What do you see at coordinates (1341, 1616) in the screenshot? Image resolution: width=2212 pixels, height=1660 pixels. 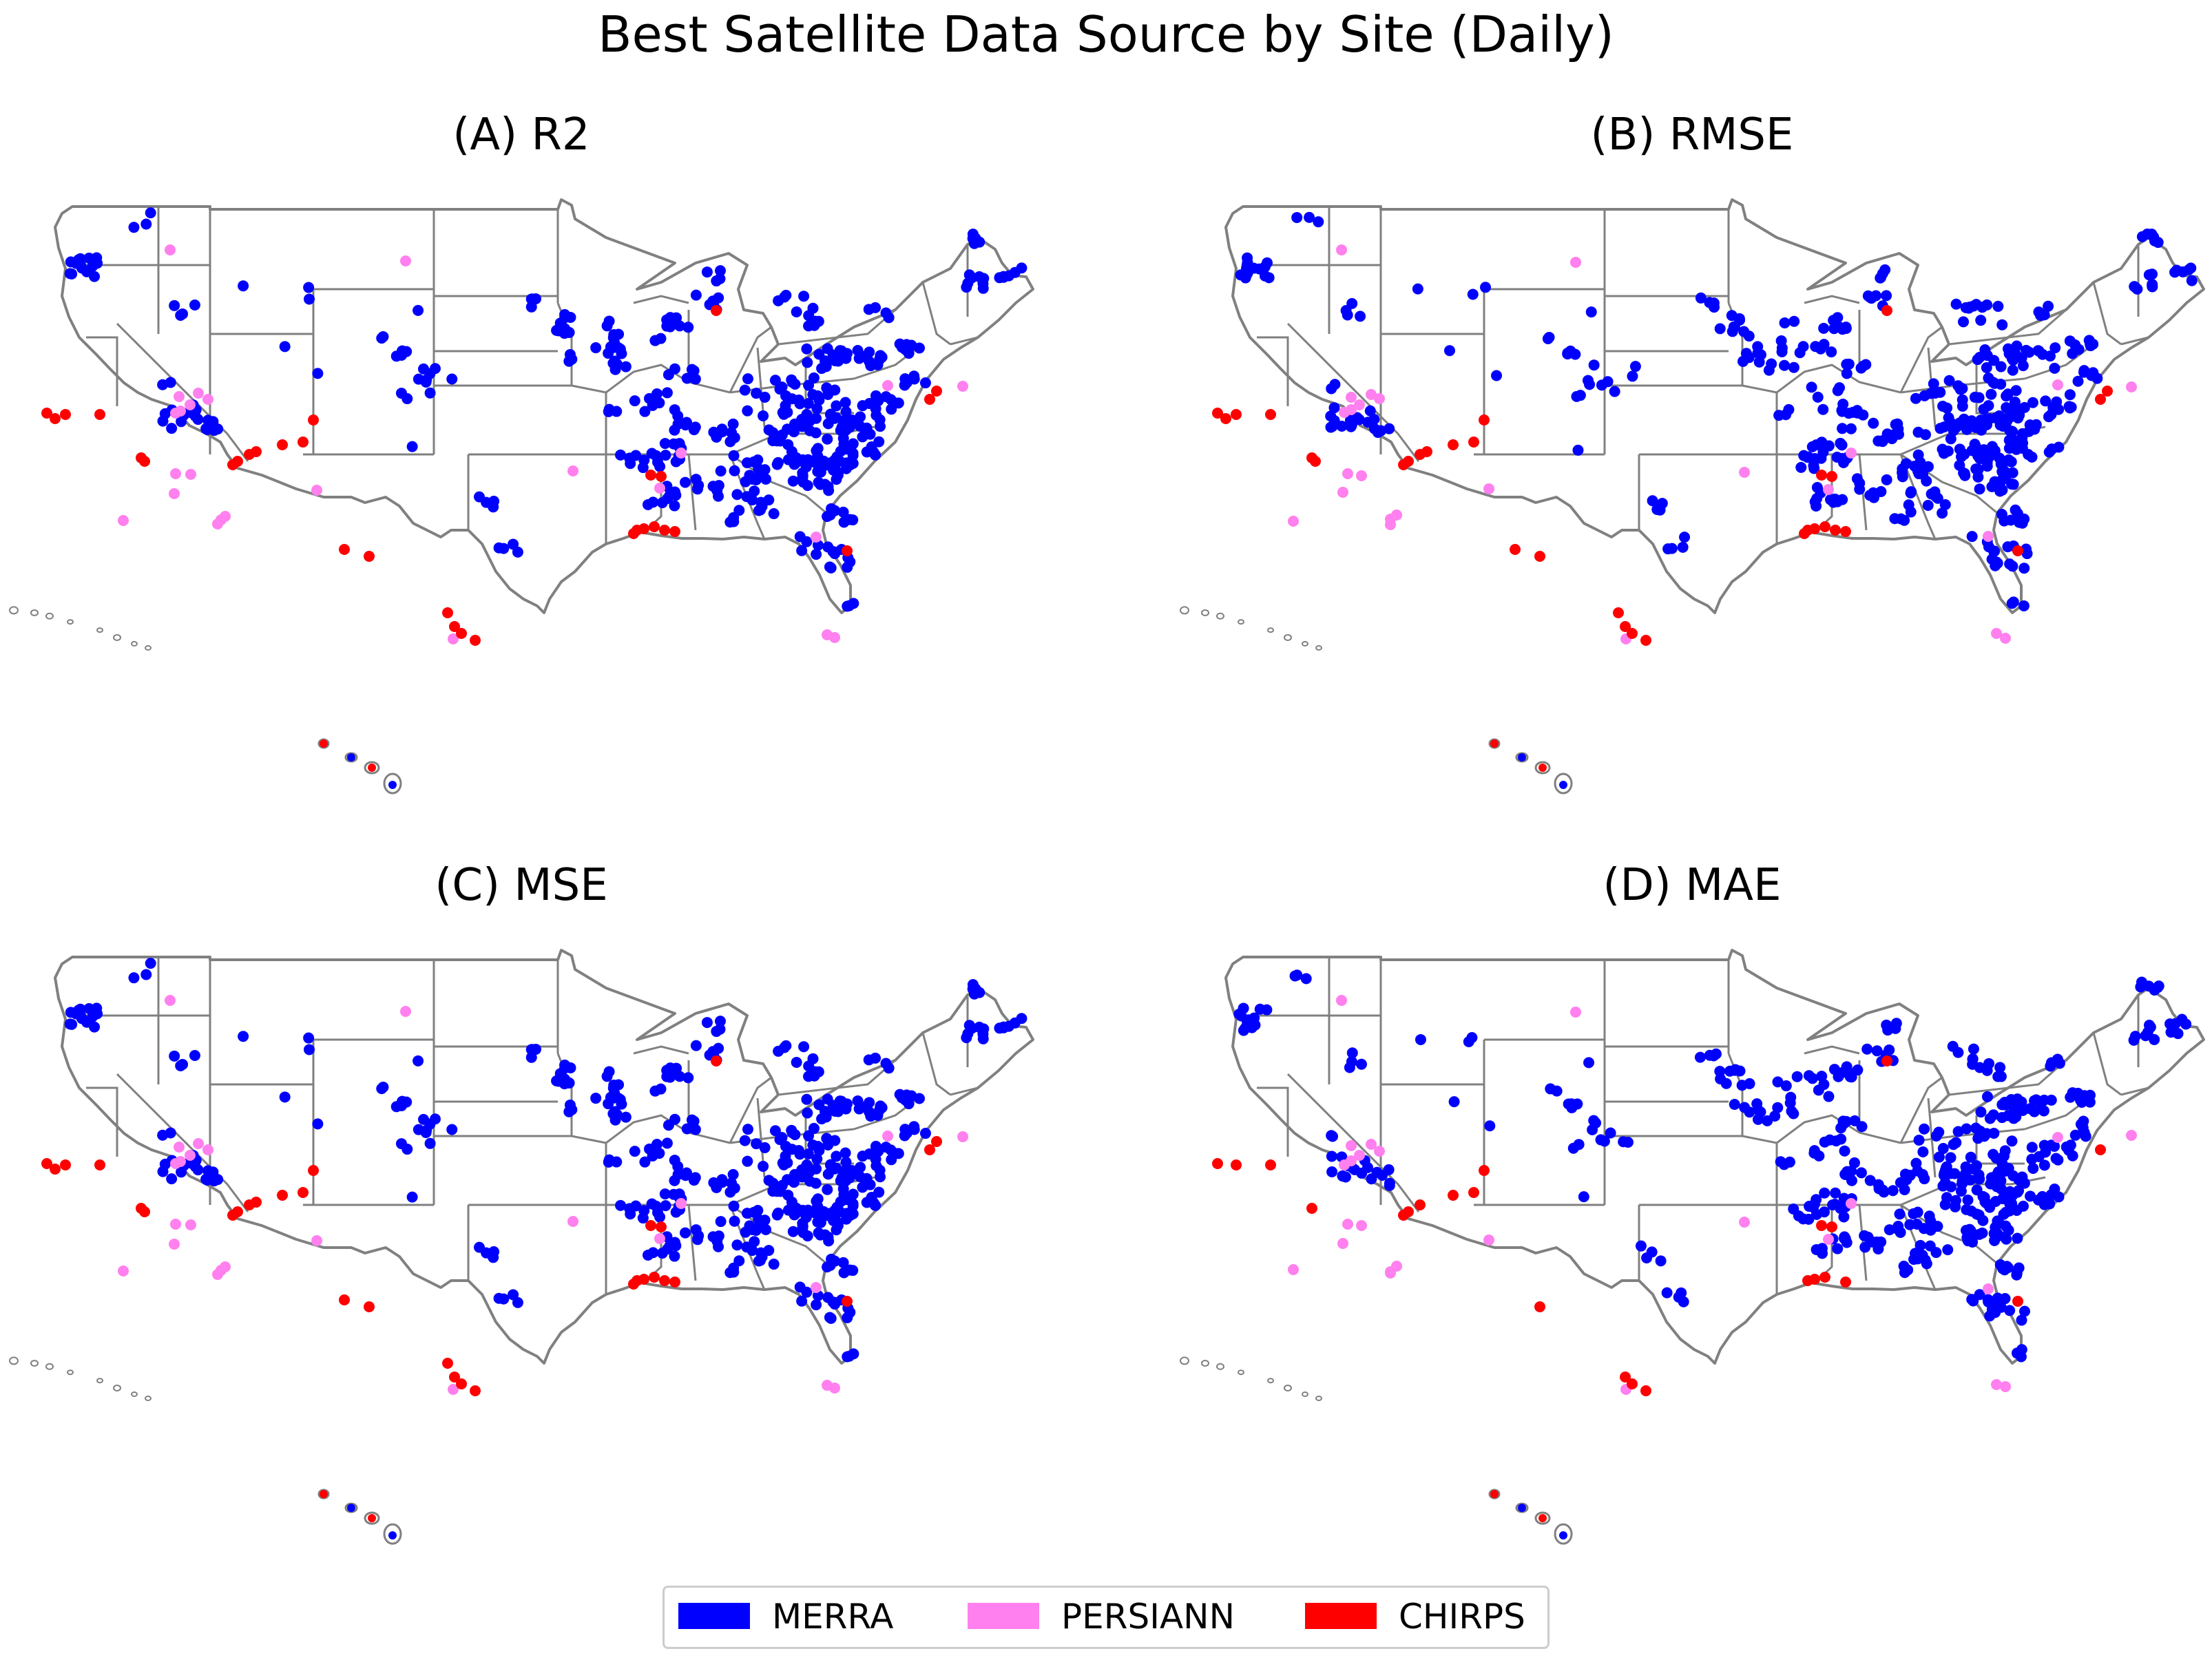 I see `chirps-swatch` at bounding box center [1341, 1616].